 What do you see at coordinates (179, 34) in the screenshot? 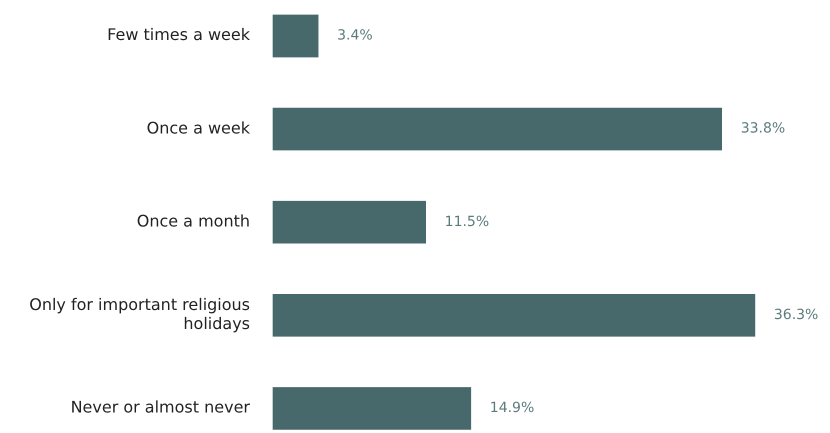
I see `y-tick-label: Few times a week` at bounding box center [179, 34].